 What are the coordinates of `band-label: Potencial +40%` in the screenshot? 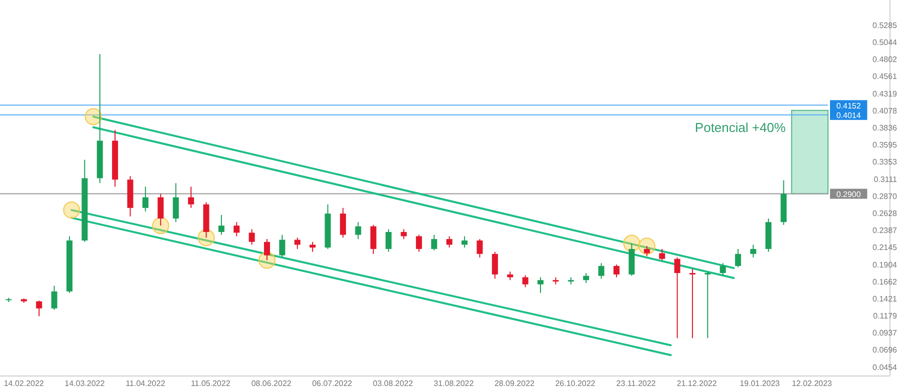 It's located at (740, 128).